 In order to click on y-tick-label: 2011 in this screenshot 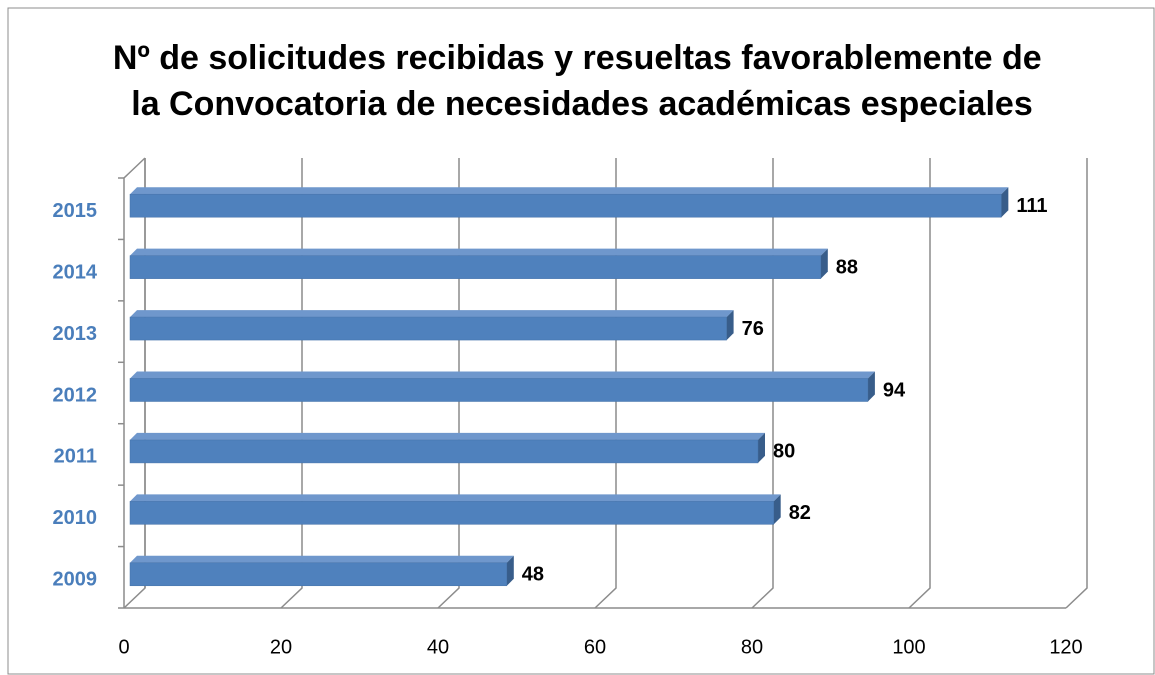, I will do `click(75, 457)`.